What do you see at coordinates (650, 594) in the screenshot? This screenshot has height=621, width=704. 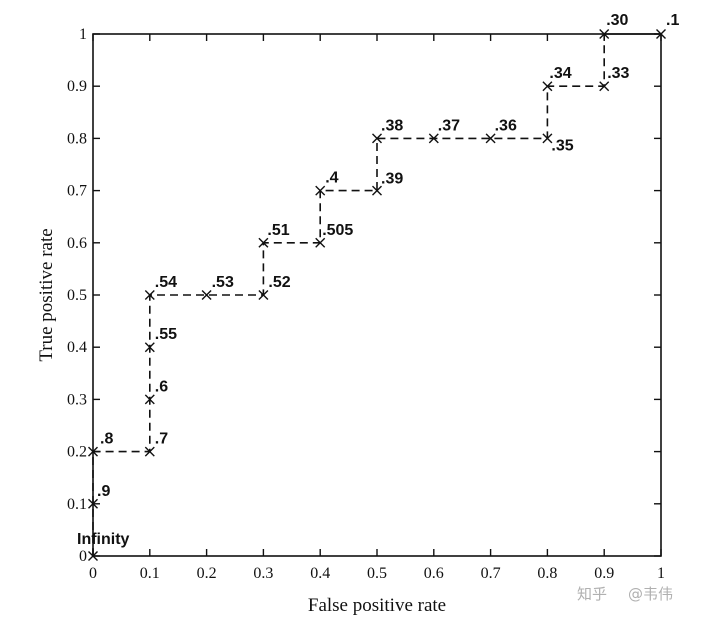 I see `watermark-user: @韦伟` at bounding box center [650, 594].